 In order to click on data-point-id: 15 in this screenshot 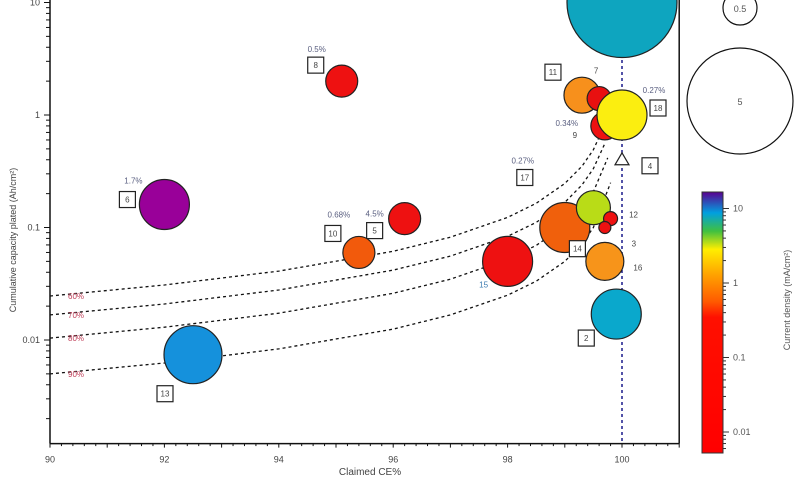, I will do `click(483, 284)`.